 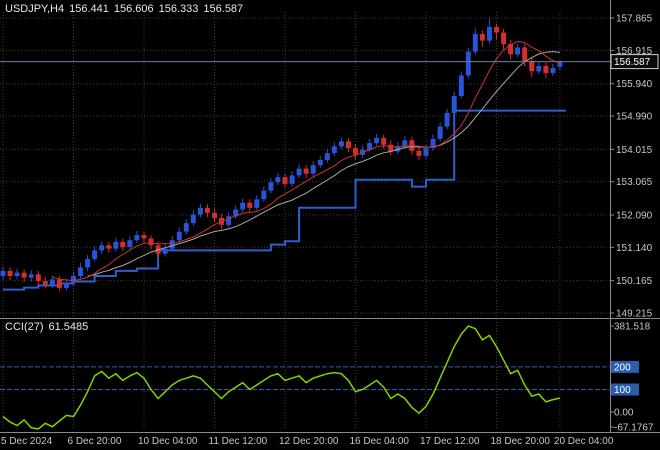 I want to click on price-axis-label: 149.215, so click(x=634, y=314).